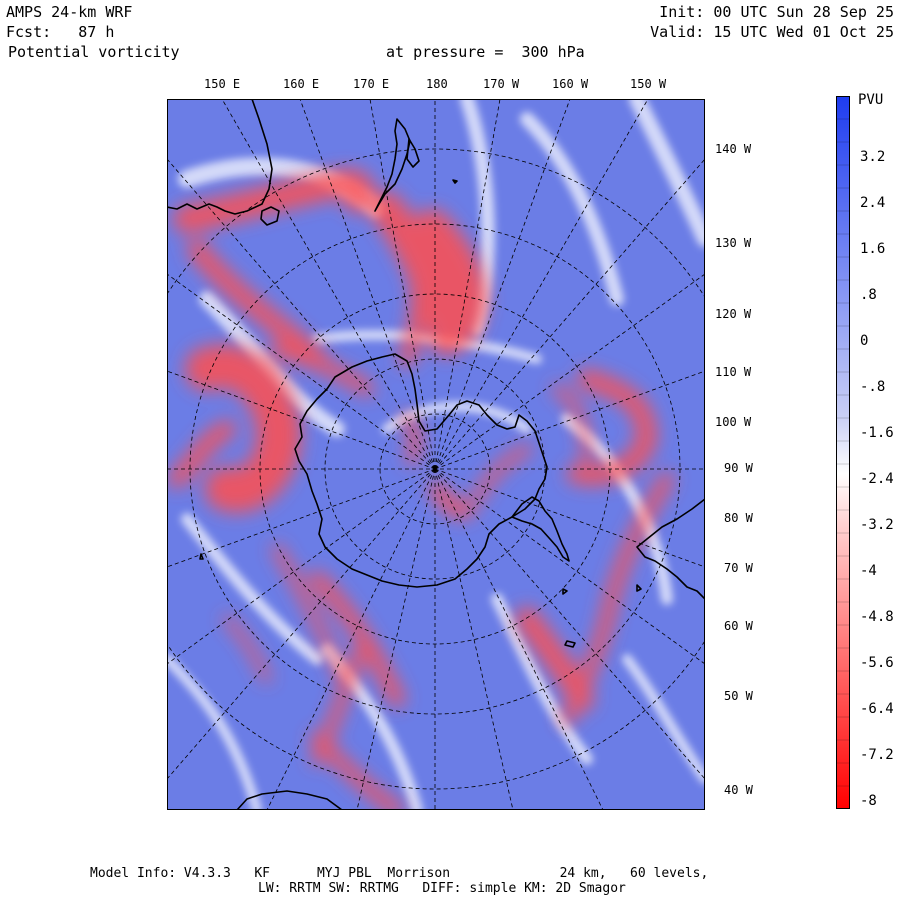 The height and width of the screenshot is (900, 900). I want to click on colorbar-segments, so click(843, 452).